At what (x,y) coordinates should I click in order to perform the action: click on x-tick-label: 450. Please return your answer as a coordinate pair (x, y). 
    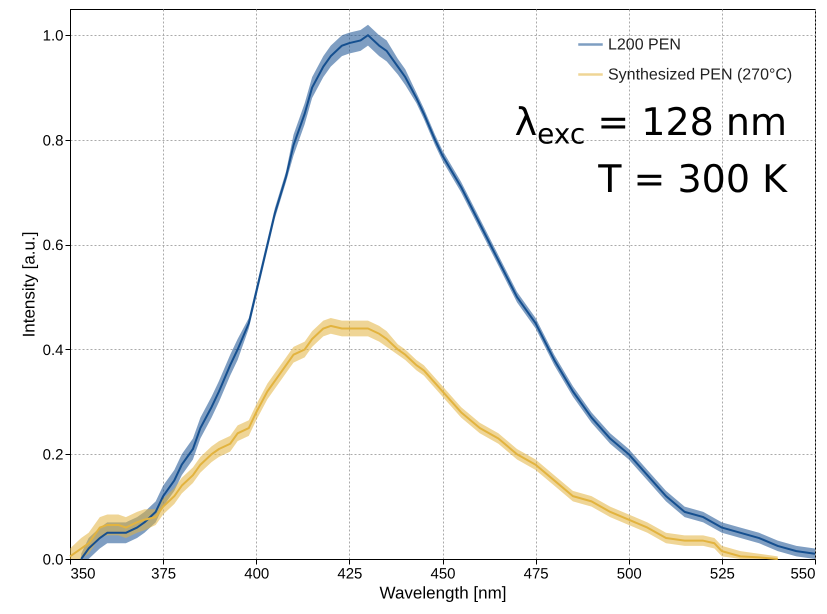
    Looking at the image, I should click on (443, 574).